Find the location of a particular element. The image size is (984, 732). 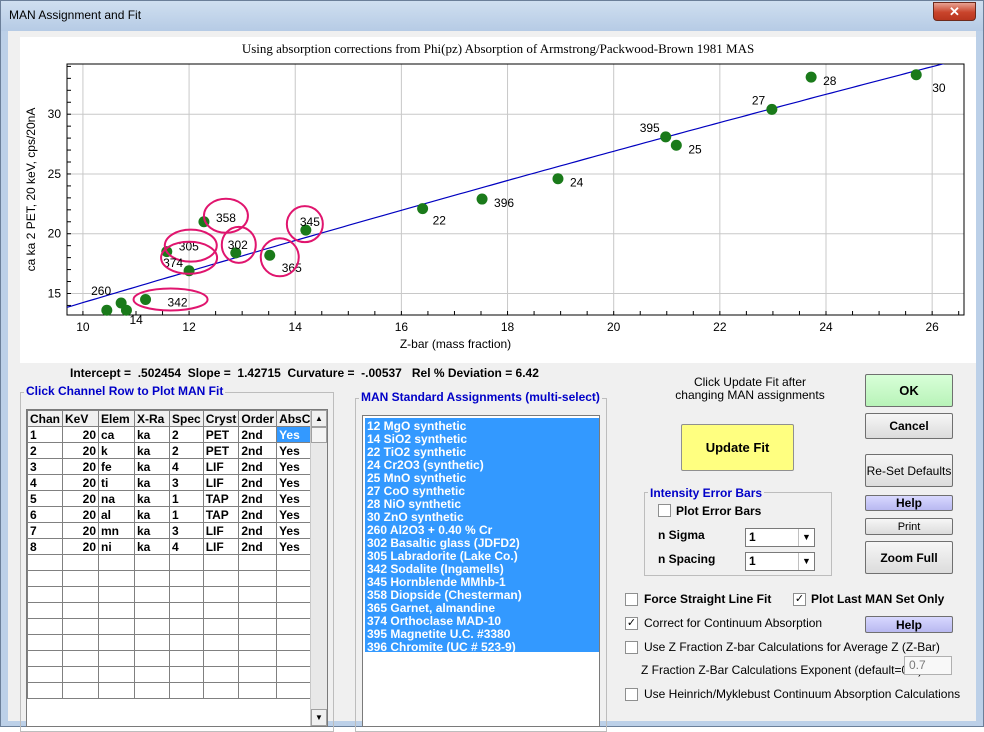

use-z-fraction-checkbox is located at coordinates (631, 647).